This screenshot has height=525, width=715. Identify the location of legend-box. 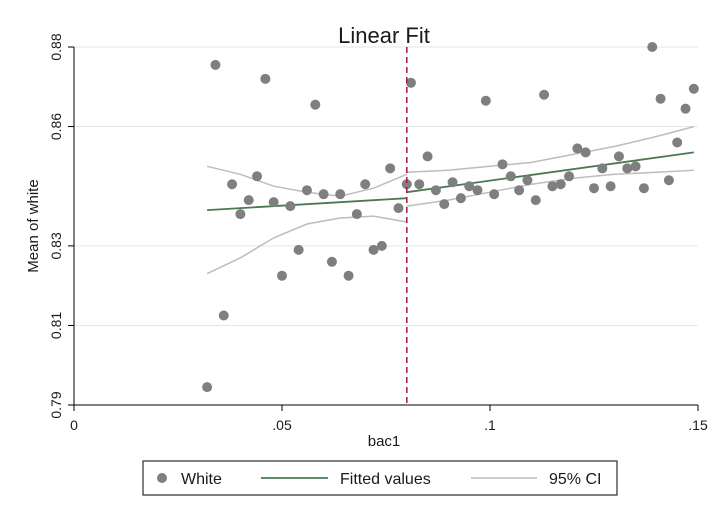
(380, 478).